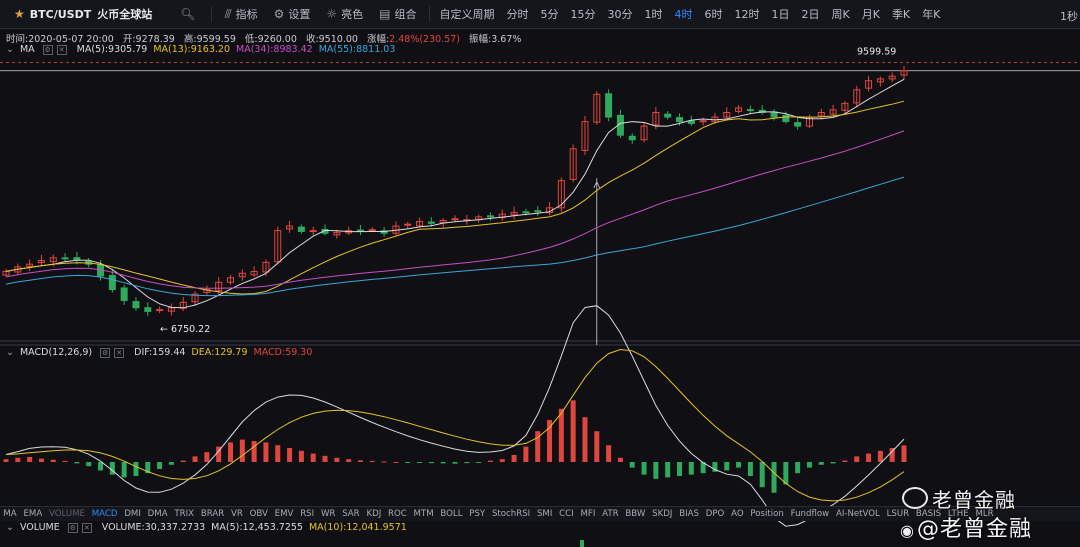  I want to click on symbol-selector: ★ BTC/USDT 火币全球站, so click(80, 14).